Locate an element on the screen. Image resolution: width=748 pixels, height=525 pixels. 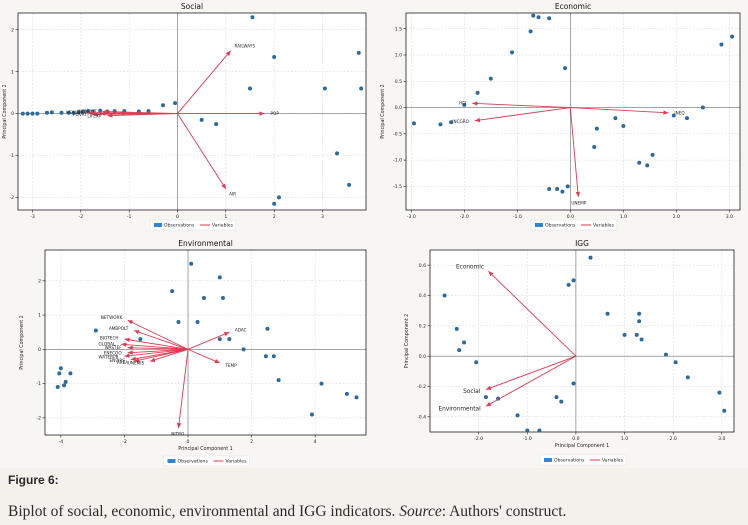
chart-legend: Observations Variables is located at coordinates (574, 225).